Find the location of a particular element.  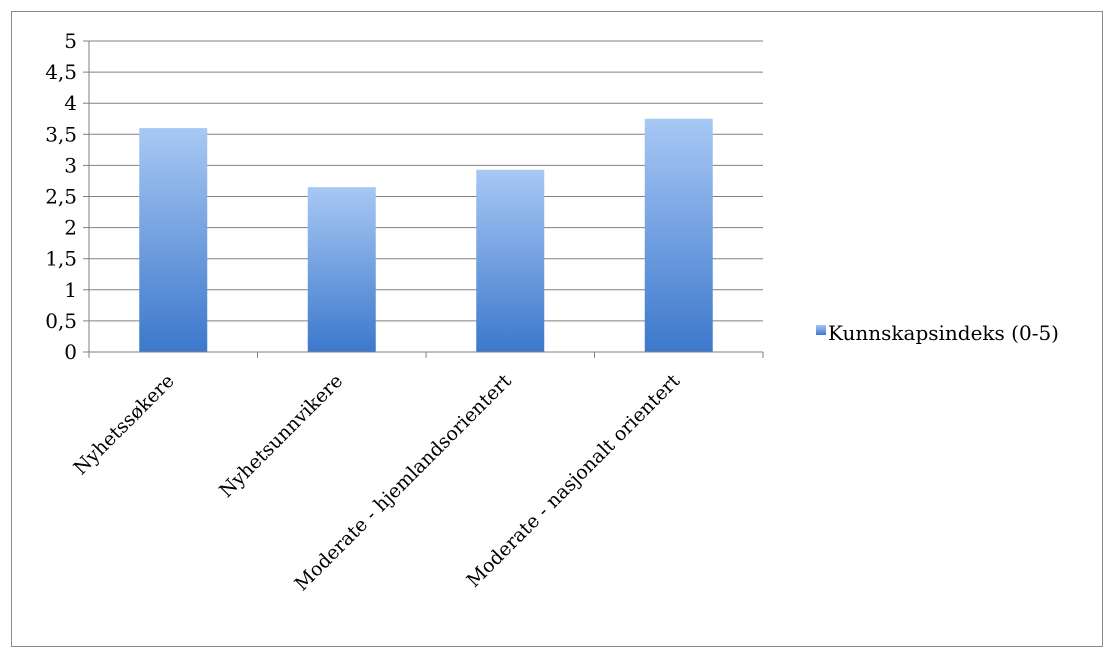

y-tick-label: 1 is located at coordinates (70, 290).